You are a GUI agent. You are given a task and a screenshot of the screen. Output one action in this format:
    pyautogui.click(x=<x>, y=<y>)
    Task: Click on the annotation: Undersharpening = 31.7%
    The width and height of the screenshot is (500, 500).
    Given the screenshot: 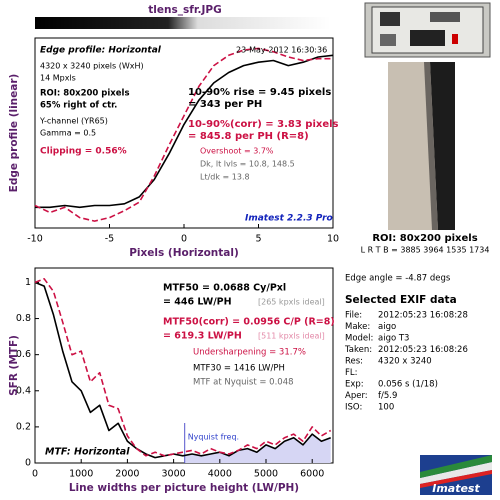 What is the action you would take?
    pyautogui.click(x=249, y=353)
    